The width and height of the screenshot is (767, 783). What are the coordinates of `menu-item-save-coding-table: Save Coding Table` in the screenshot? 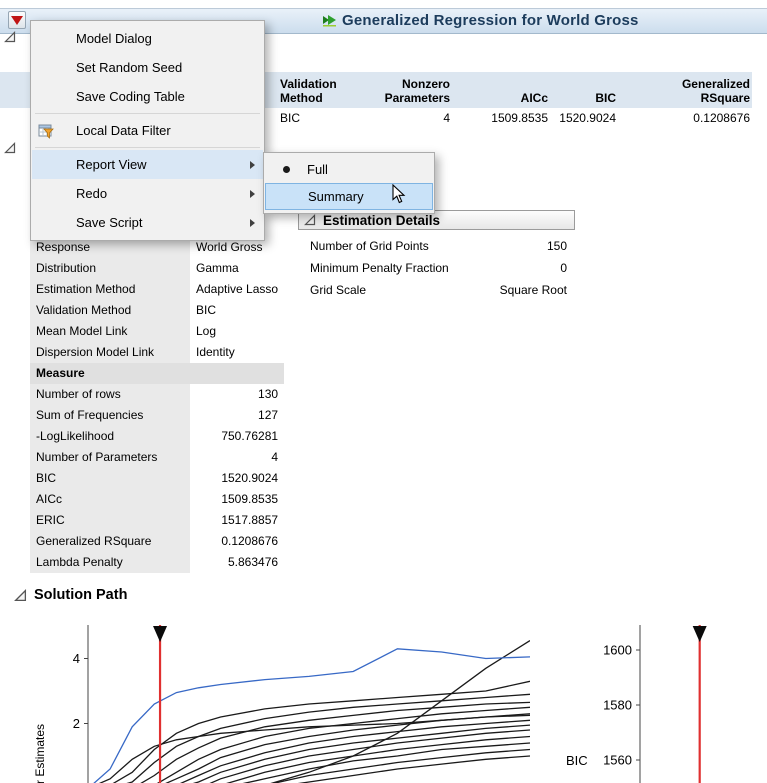 It's located at (147, 96).